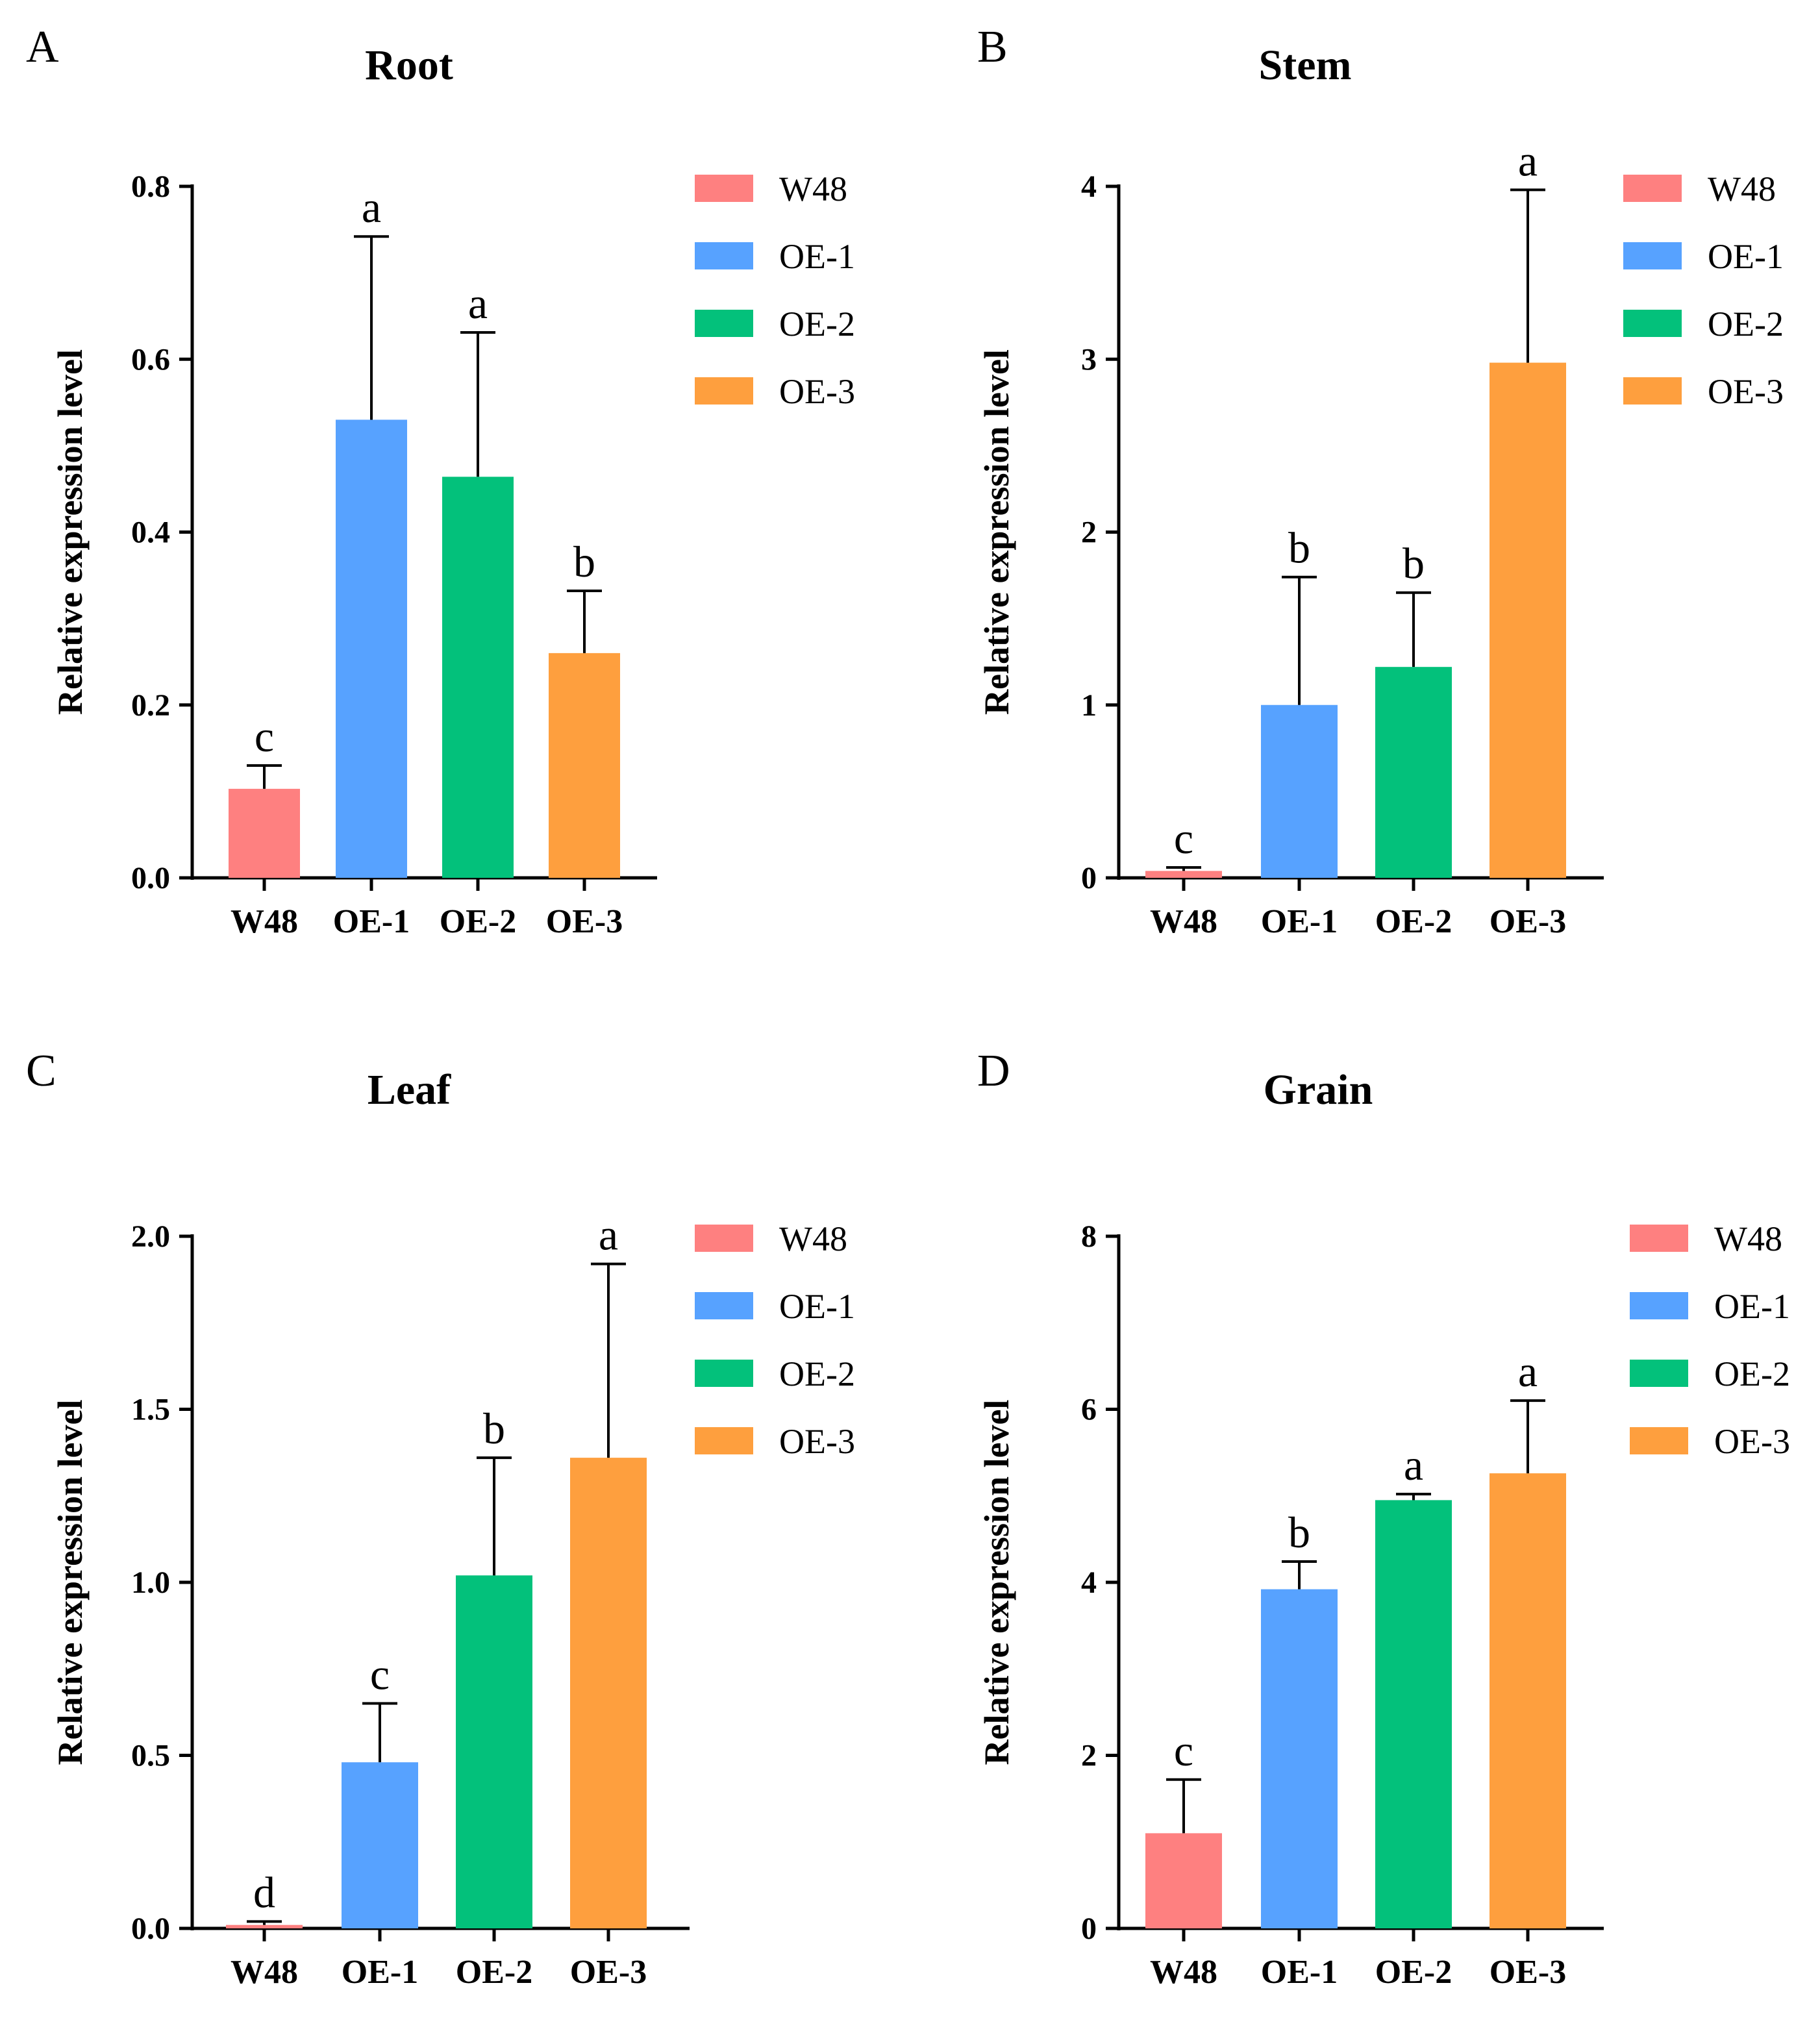 The width and height of the screenshot is (1820, 2018). Describe the element at coordinates (150, 186) in the screenshot. I see `y-tick-label: 0.8` at that location.